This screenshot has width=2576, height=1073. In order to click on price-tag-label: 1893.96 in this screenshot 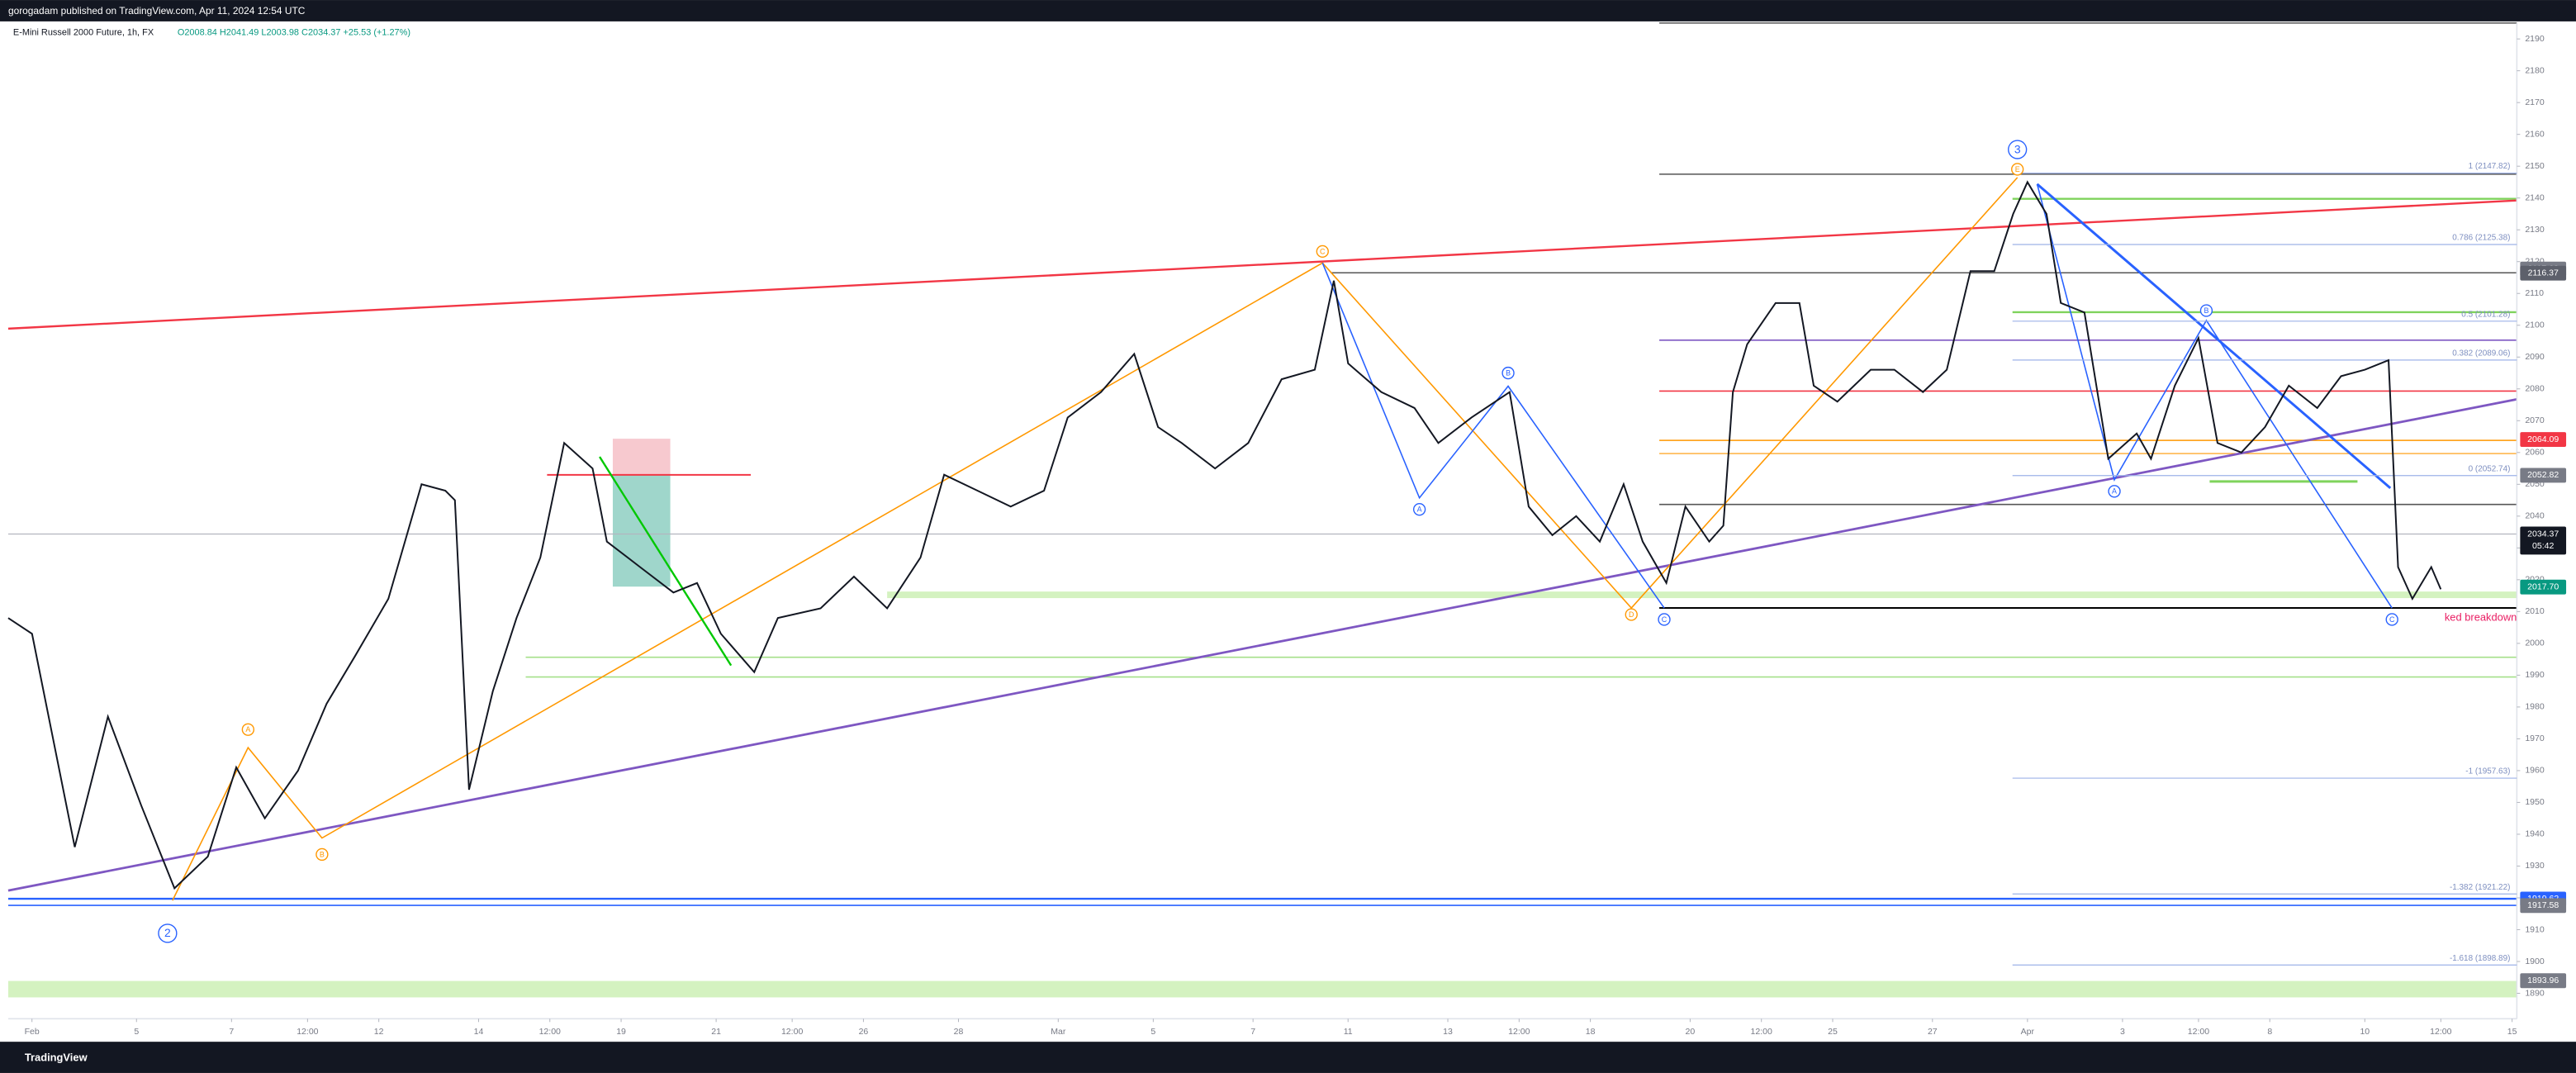, I will do `click(2543, 981)`.